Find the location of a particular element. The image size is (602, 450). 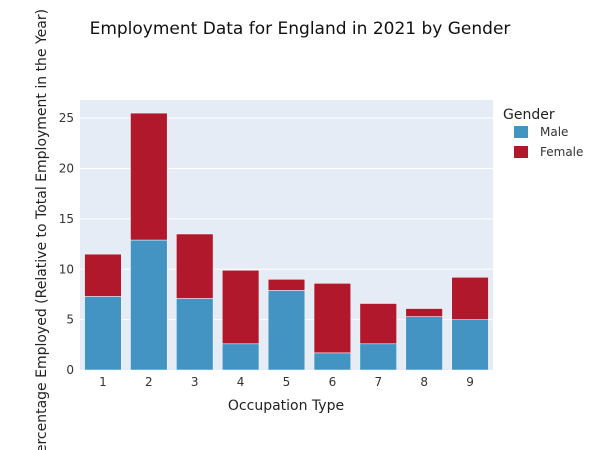

x-tick-label: 9 is located at coordinates (470, 382).